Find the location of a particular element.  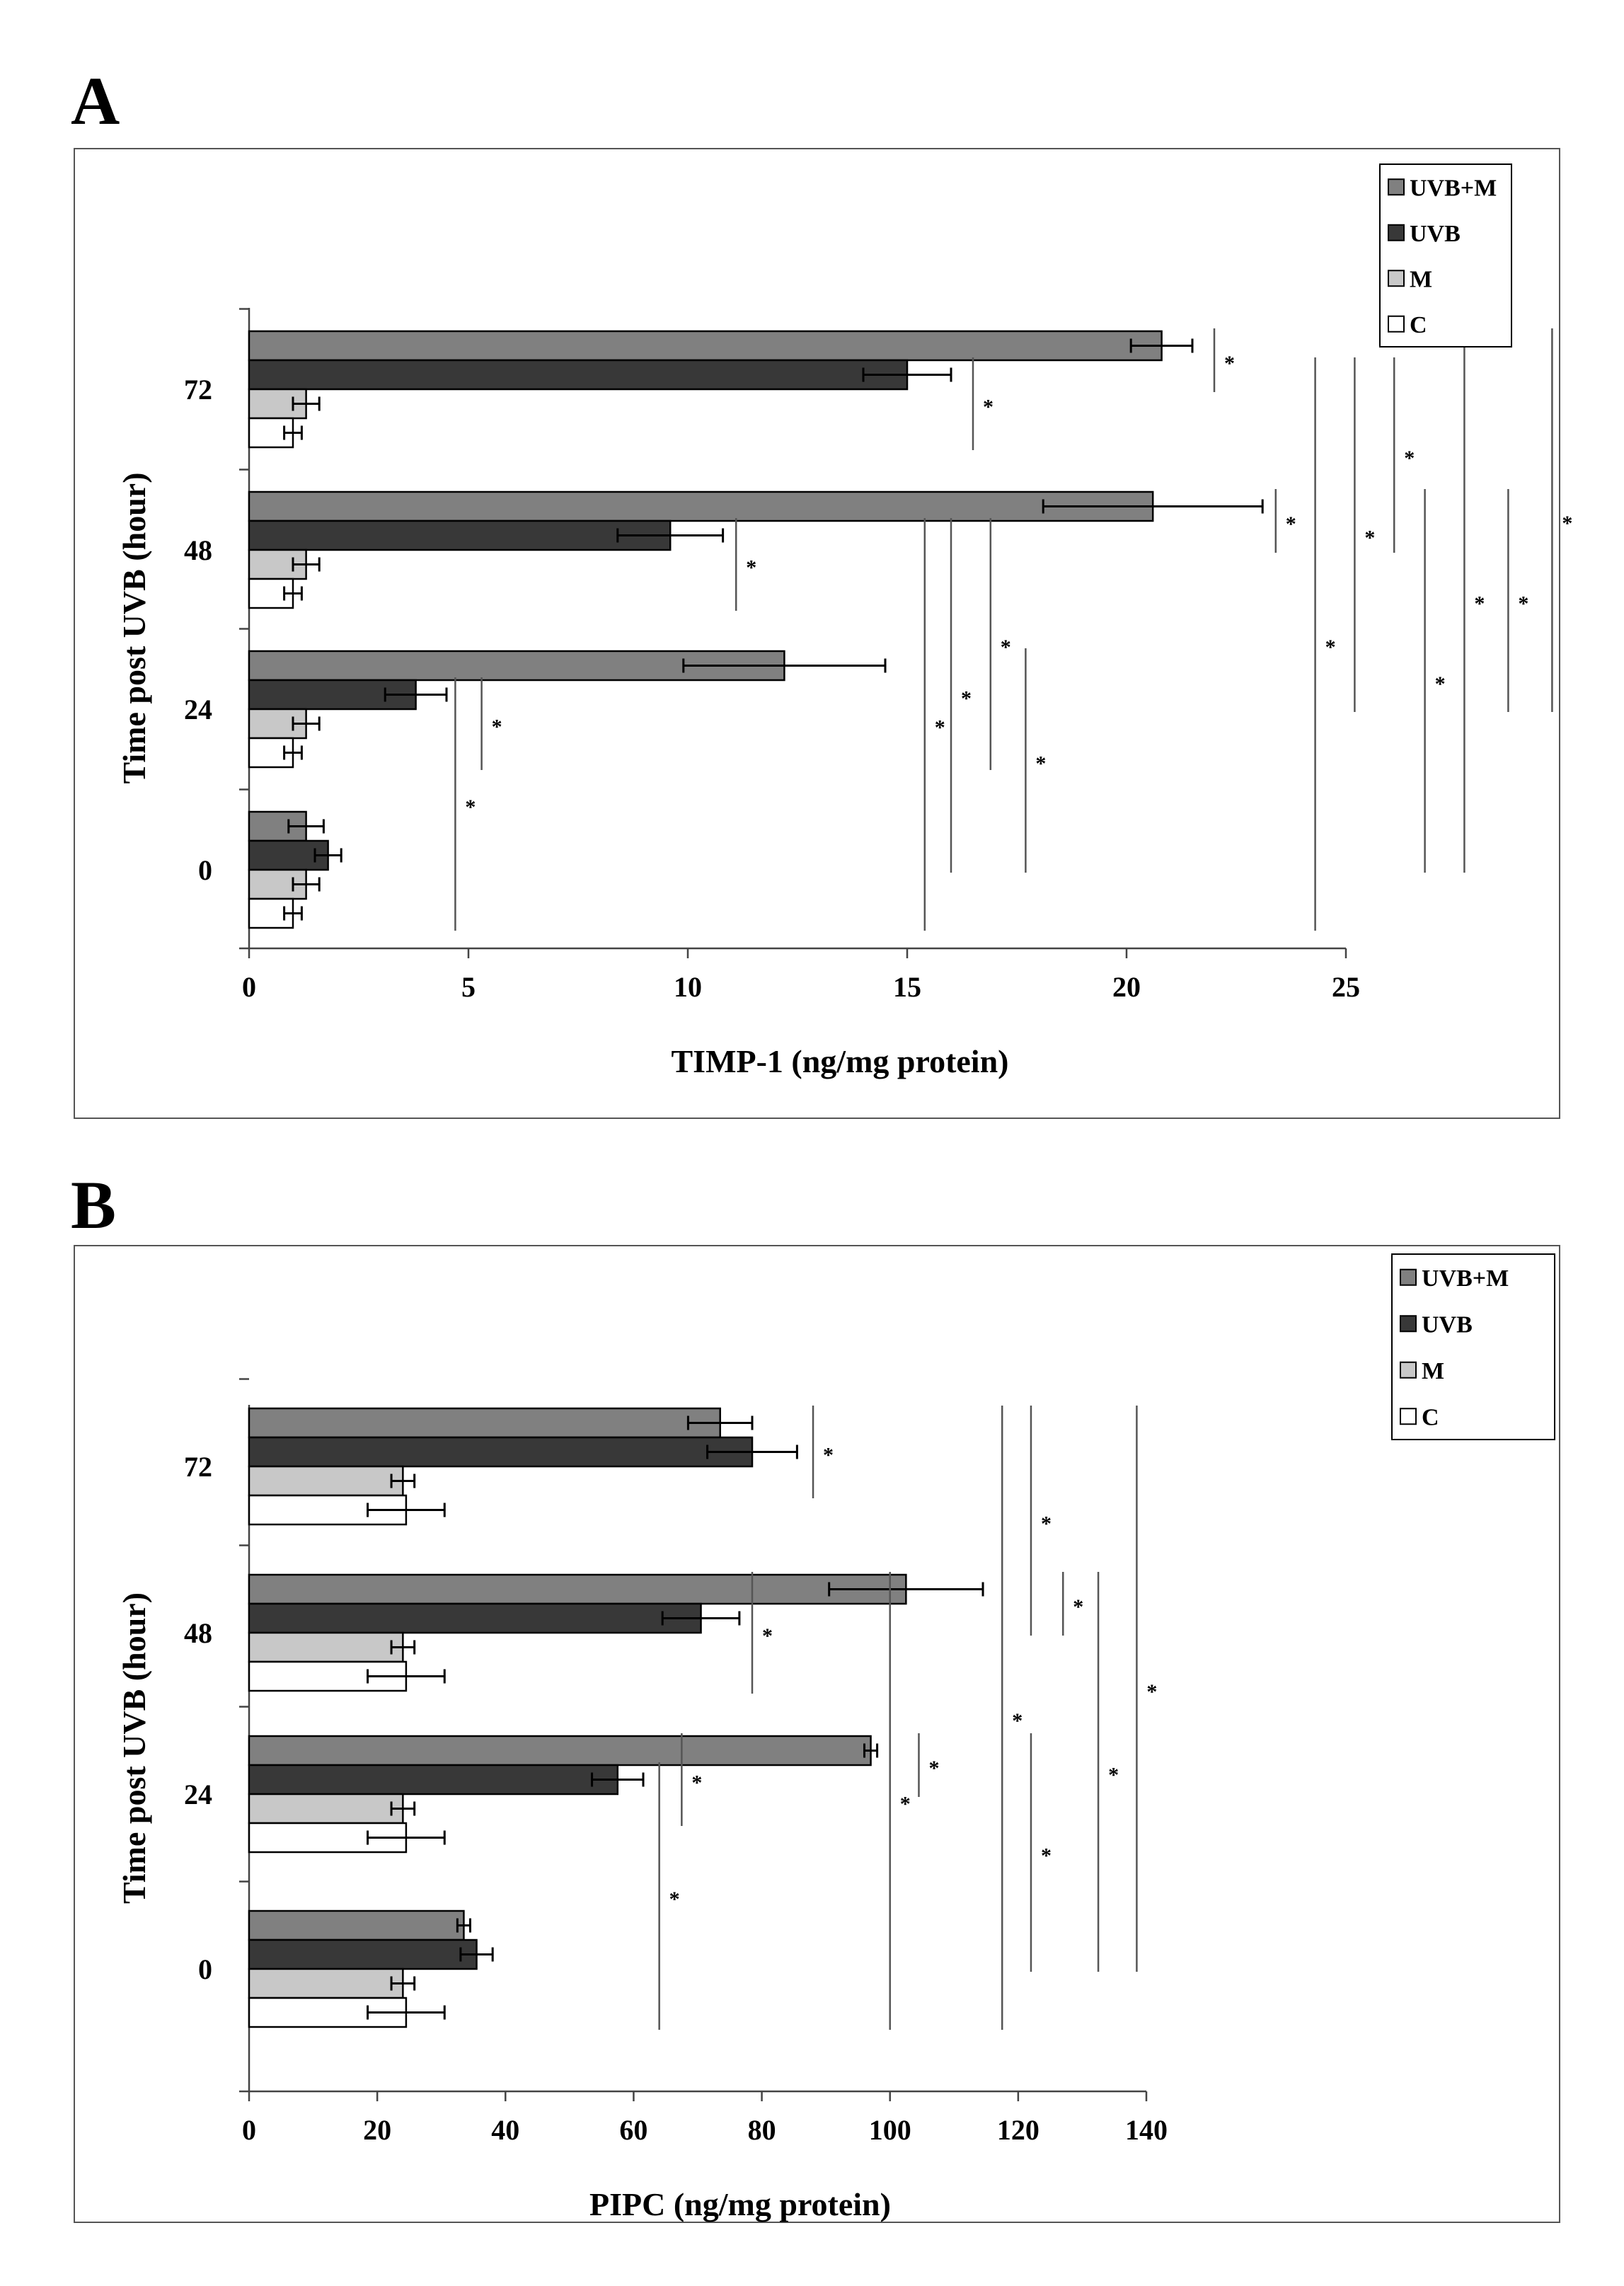

panel-letter: B is located at coordinates (93, 1205).